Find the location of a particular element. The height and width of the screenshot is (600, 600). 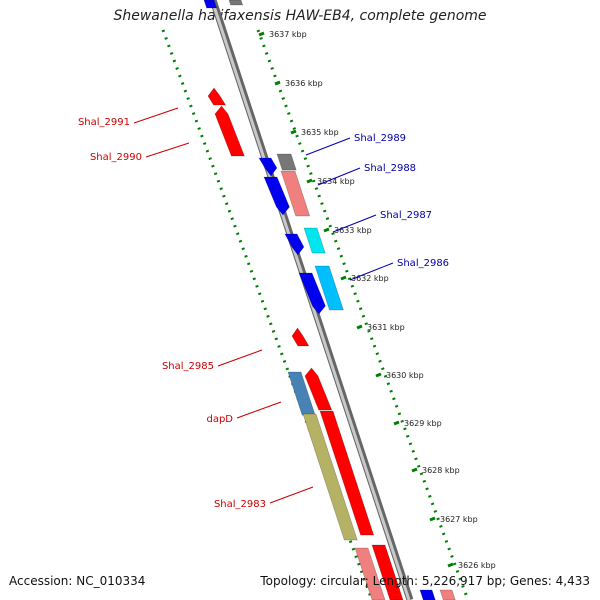

gene-label: Shal_2985 is located at coordinates (188, 366).